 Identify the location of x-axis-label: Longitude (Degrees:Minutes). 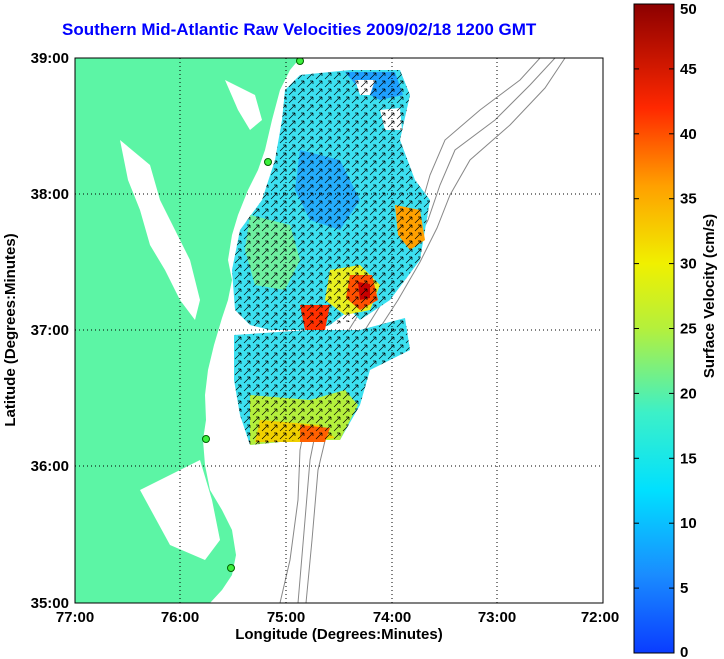
(339, 634).